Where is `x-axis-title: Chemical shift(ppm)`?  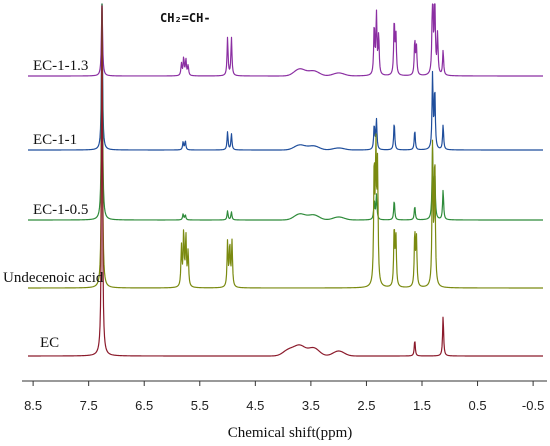
x-axis-title: Chemical shift(ppm) is located at coordinates (290, 433).